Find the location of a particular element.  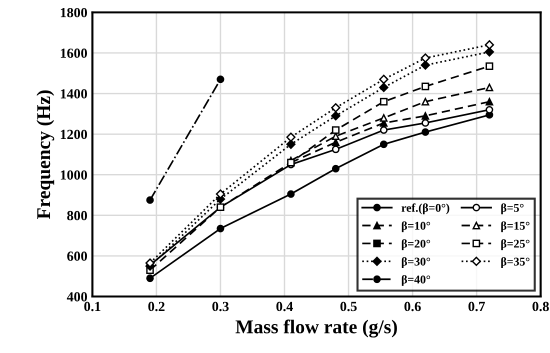

y-axis-title: Frequency (Hz) is located at coordinates (45, 154).